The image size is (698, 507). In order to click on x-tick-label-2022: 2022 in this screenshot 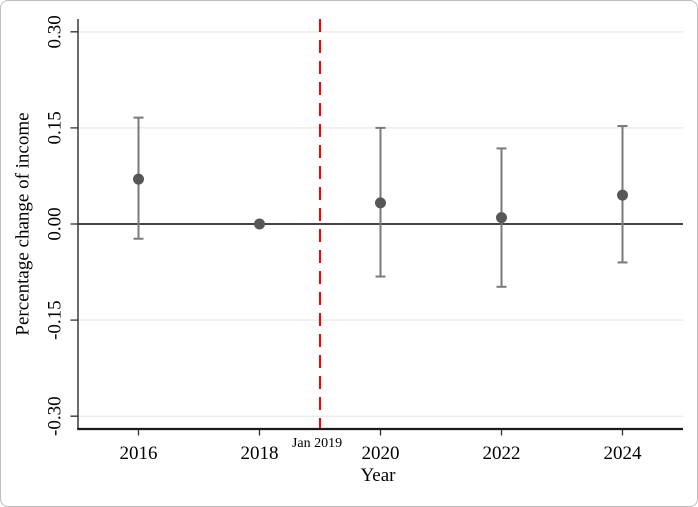, I will do `click(502, 453)`.